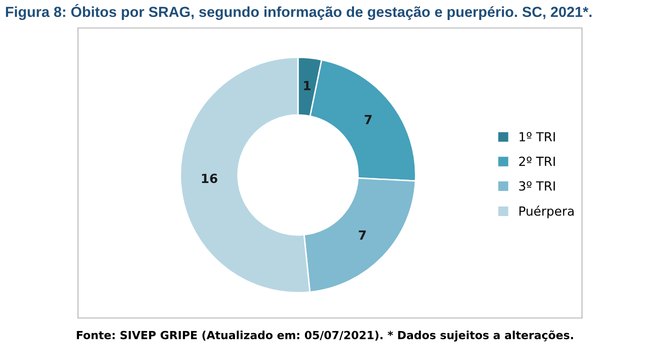 This screenshot has height=350, width=650. Describe the element at coordinates (210, 179) in the screenshot. I see `data-label: 16` at that location.